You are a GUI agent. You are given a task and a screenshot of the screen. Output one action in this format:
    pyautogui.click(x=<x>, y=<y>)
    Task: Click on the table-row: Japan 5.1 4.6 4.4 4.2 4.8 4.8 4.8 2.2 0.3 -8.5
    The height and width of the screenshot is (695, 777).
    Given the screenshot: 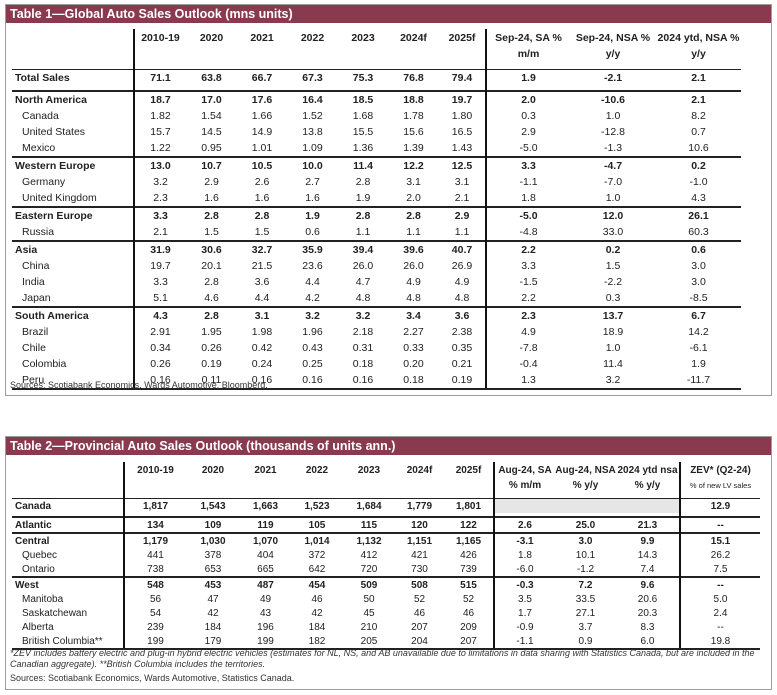 What is the action you would take?
    pyautogui.click(x=376, y=298)
    